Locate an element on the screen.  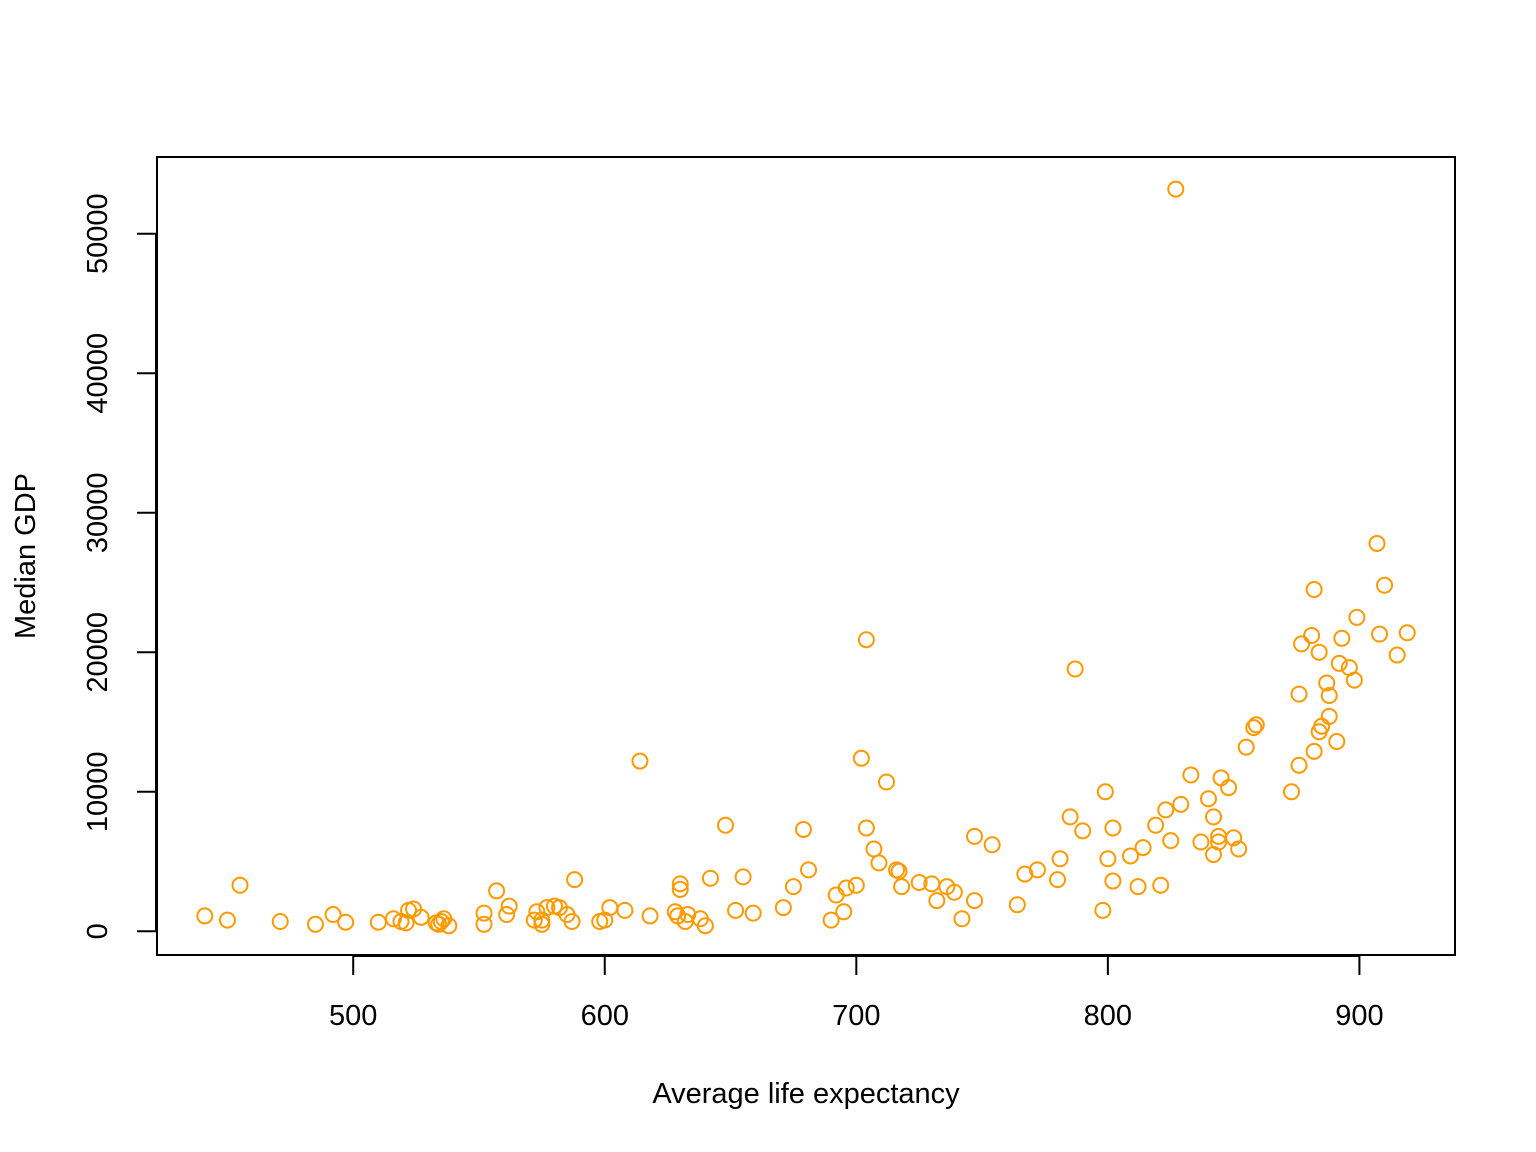
y-tick-label: 20000 is located at coordinates (98, 652).